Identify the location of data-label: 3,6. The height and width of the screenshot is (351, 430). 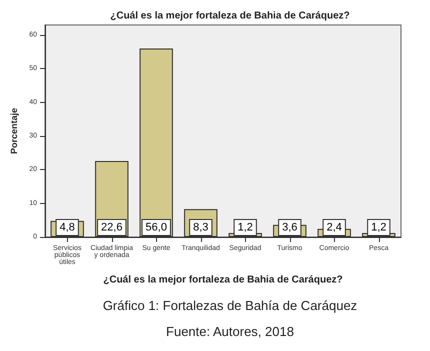
(290, 228).